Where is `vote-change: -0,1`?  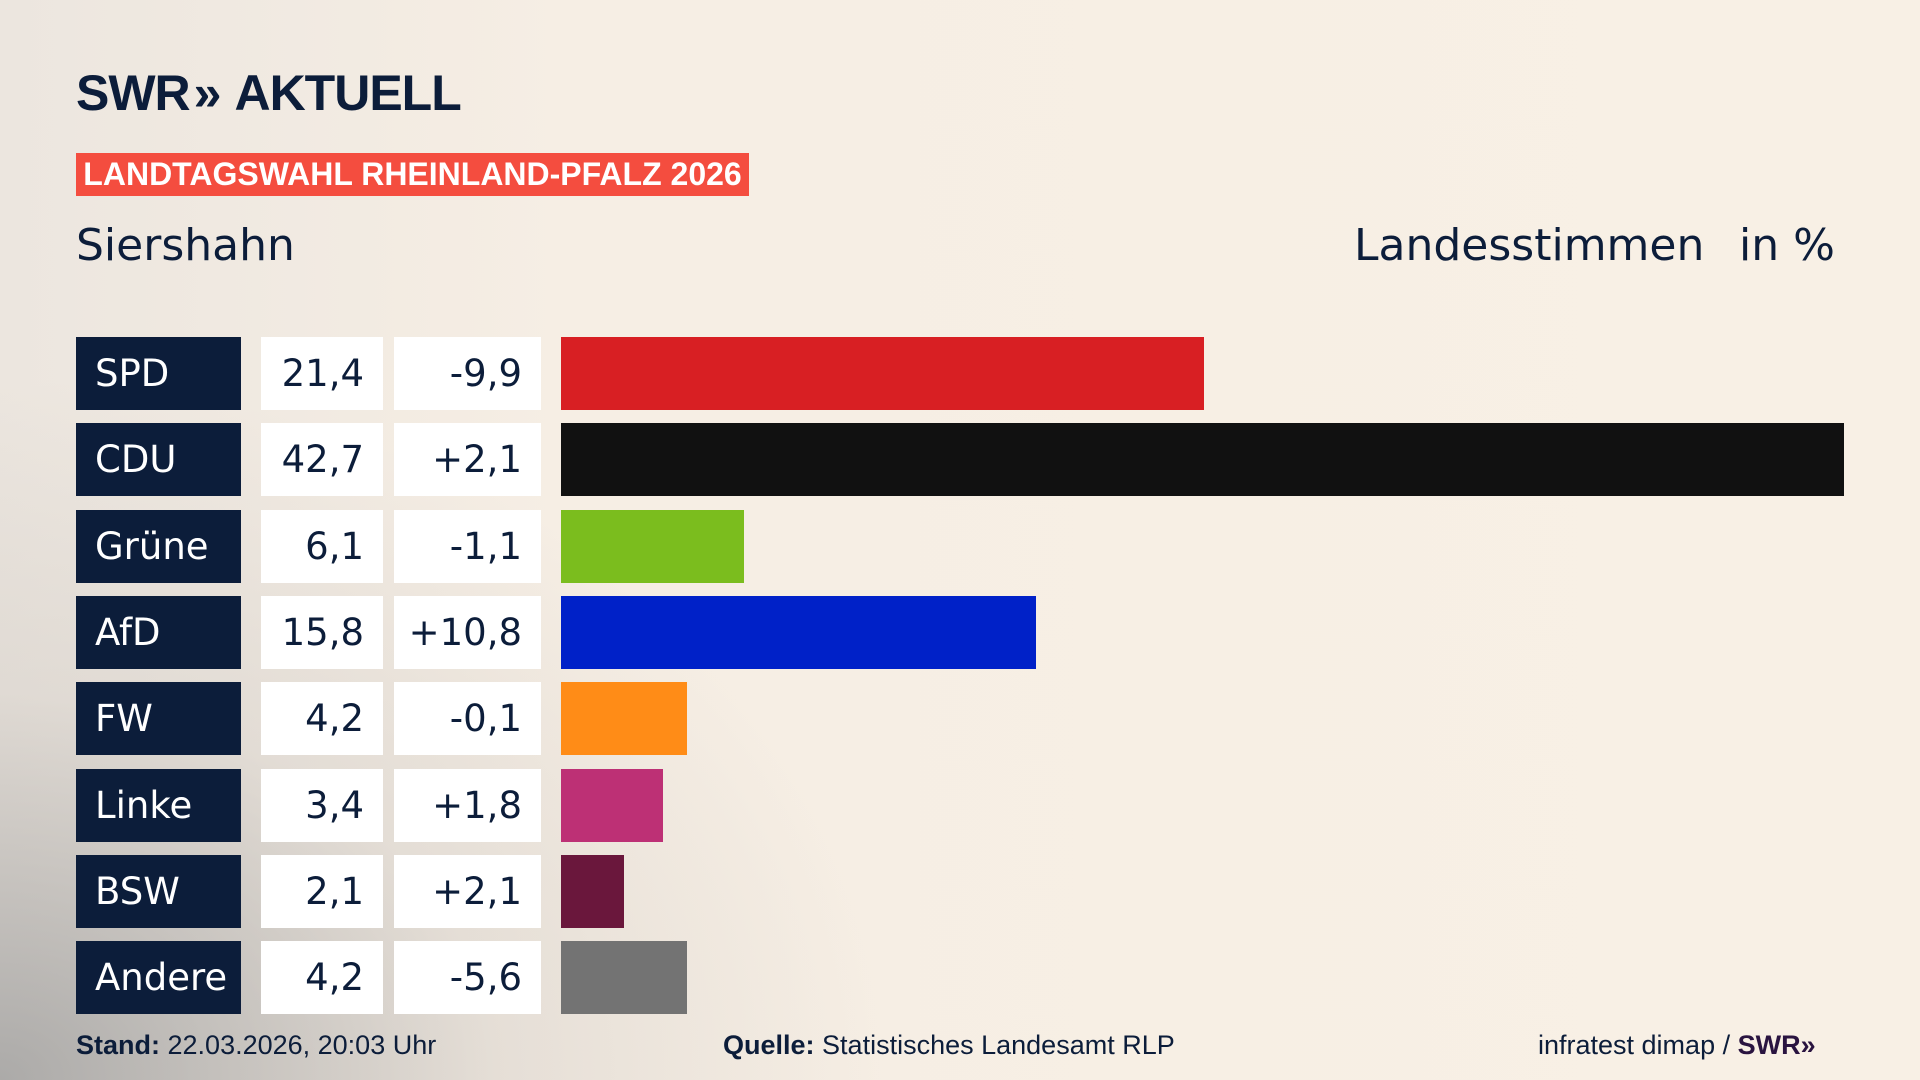 vote-change: -0,1 is located at coordinates (467, 719).